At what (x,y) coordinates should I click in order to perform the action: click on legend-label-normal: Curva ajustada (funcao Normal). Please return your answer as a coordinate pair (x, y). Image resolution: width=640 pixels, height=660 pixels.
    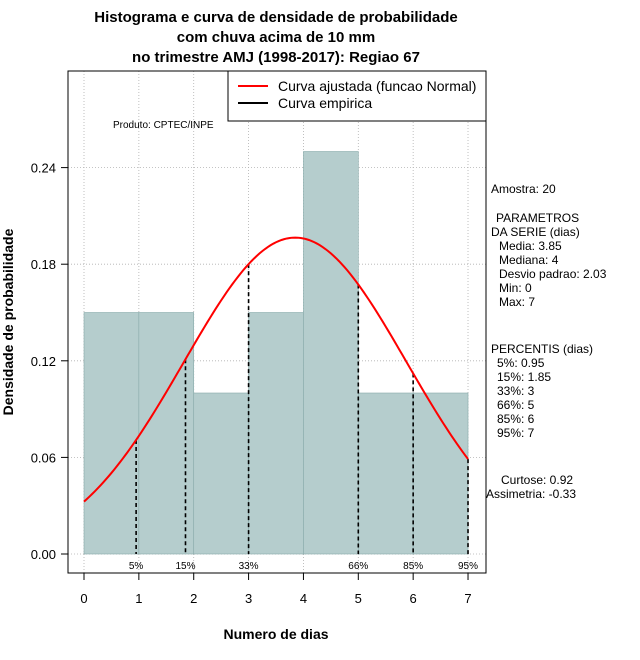
    Looking at the image, I should click on (377, 86).